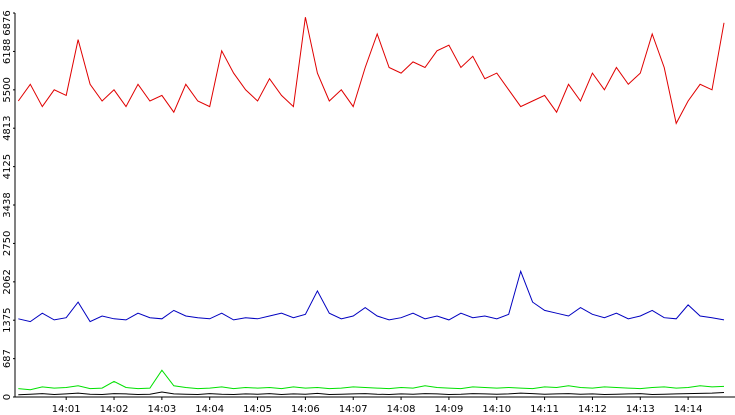 Image resolution: width=735 pixels, height=415 pixels. Describe the element at coordinates (353, 409) in the screenshot. I see `x-tick-label: 14:07` at that location.